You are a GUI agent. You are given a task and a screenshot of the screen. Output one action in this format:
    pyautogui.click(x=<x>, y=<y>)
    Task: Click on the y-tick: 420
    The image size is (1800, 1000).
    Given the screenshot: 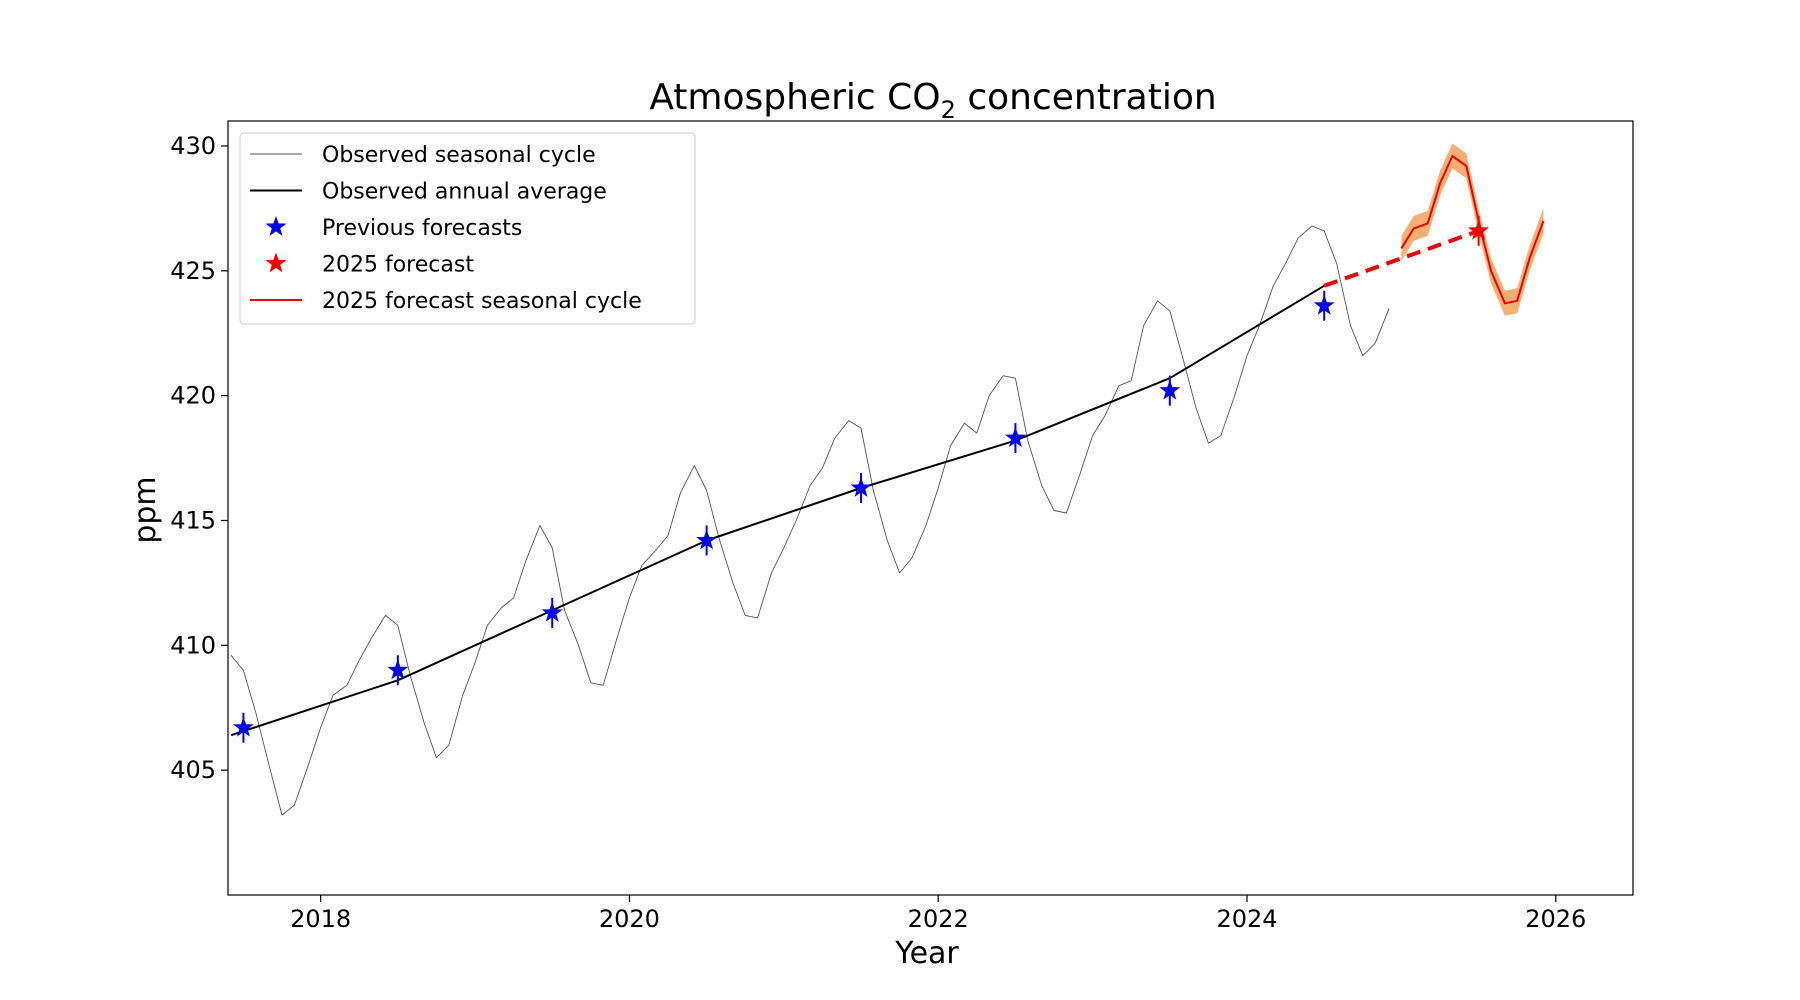 What is the action you would take?
    pyautogui.click(x=199, y=396)
    